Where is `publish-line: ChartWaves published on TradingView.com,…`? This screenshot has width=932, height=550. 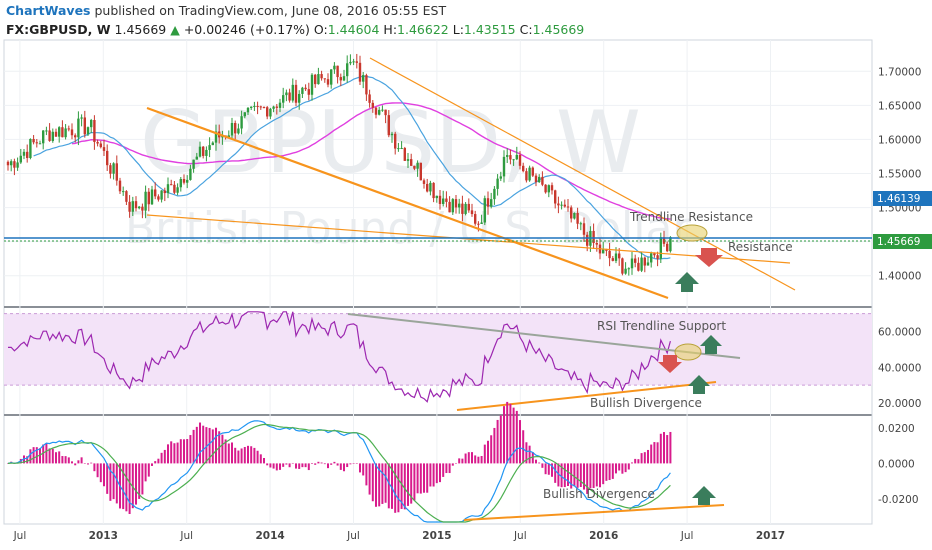 publish-line: ChartWaves published on TradingView.com,… is located at coordinates (226, 10).